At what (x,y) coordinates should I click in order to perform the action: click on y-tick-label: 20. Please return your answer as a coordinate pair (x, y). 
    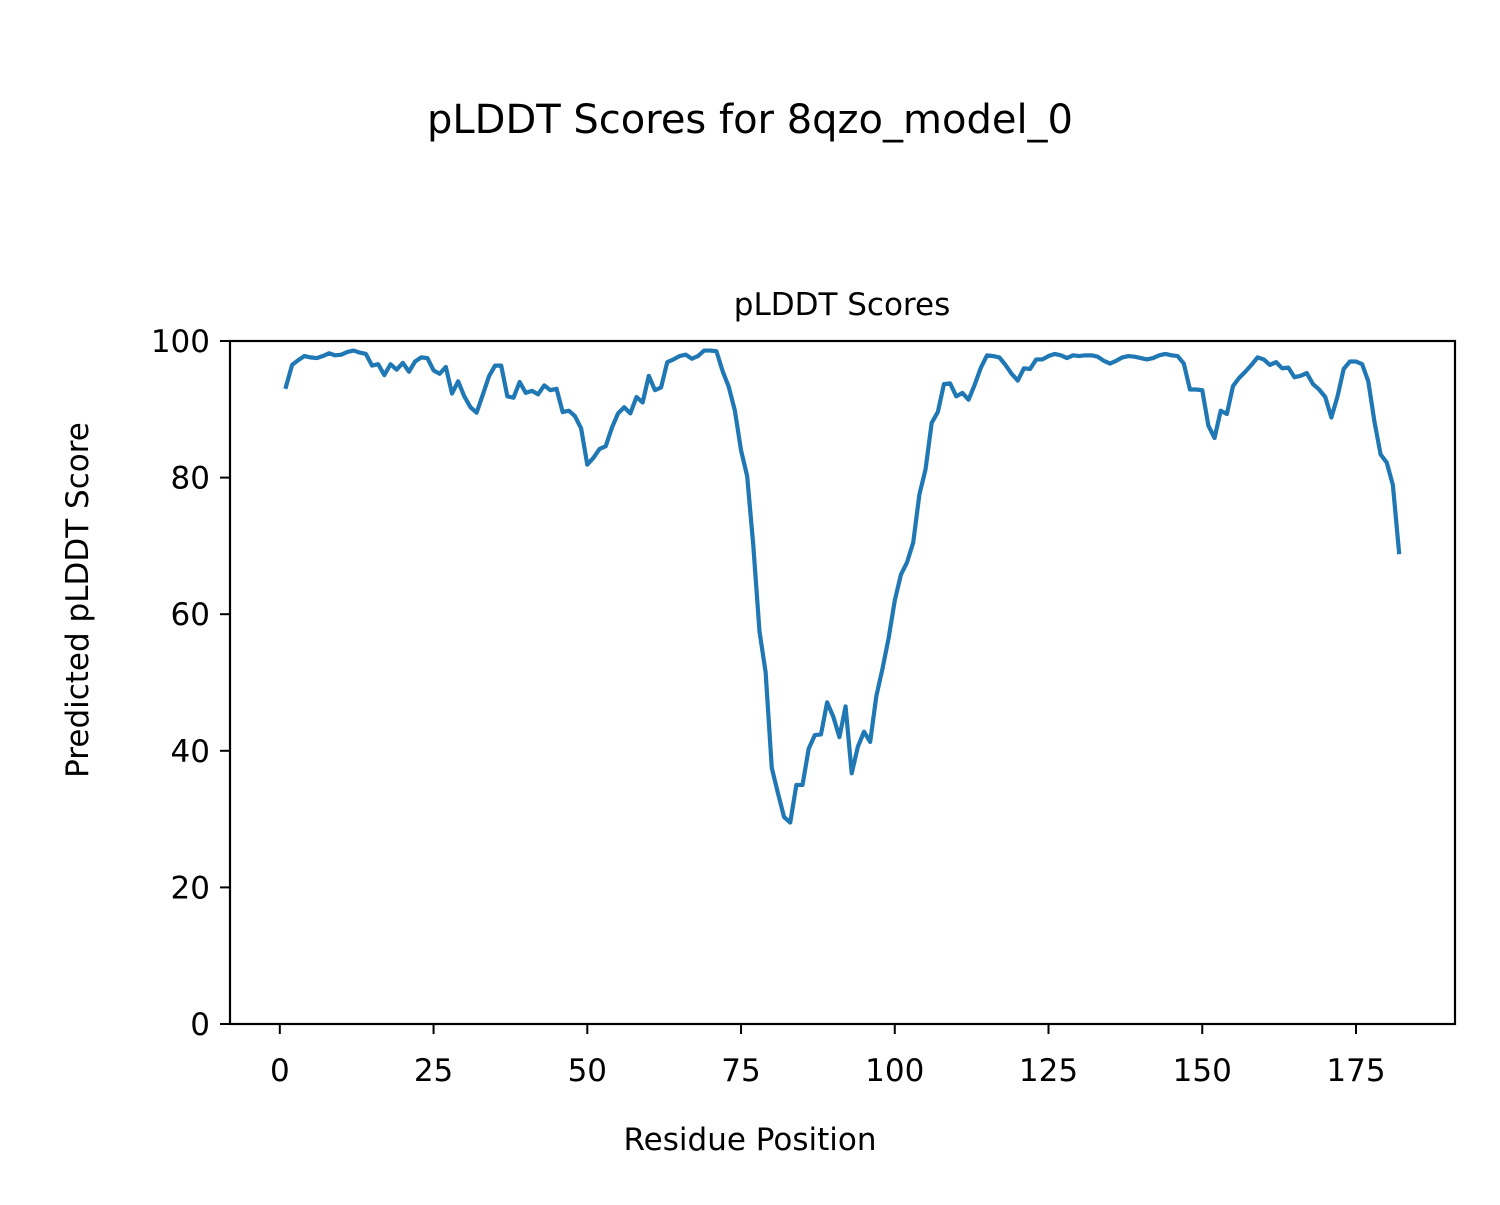
    Looking at the image, I should click on (190, 888).